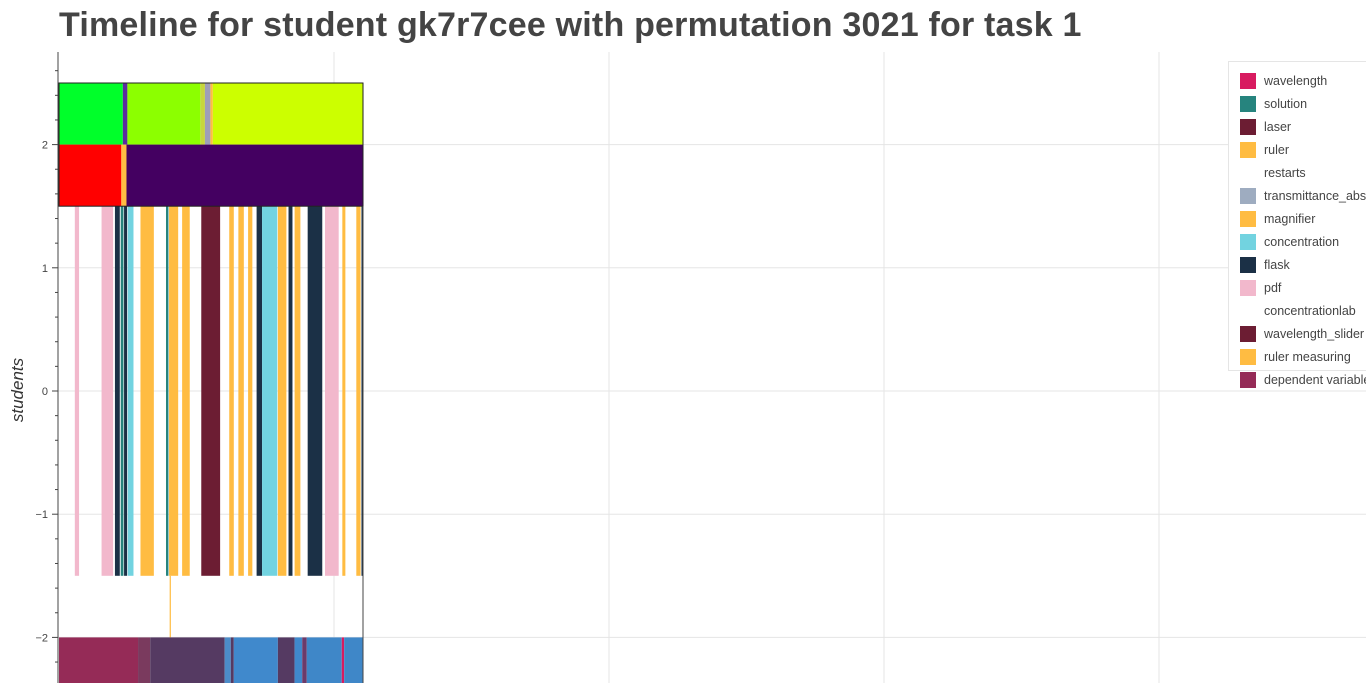  What do you see at coordinates (45, 392) in the screenshot?
I see `y-tick-label-2: 0` at bounding box center [45, 392].